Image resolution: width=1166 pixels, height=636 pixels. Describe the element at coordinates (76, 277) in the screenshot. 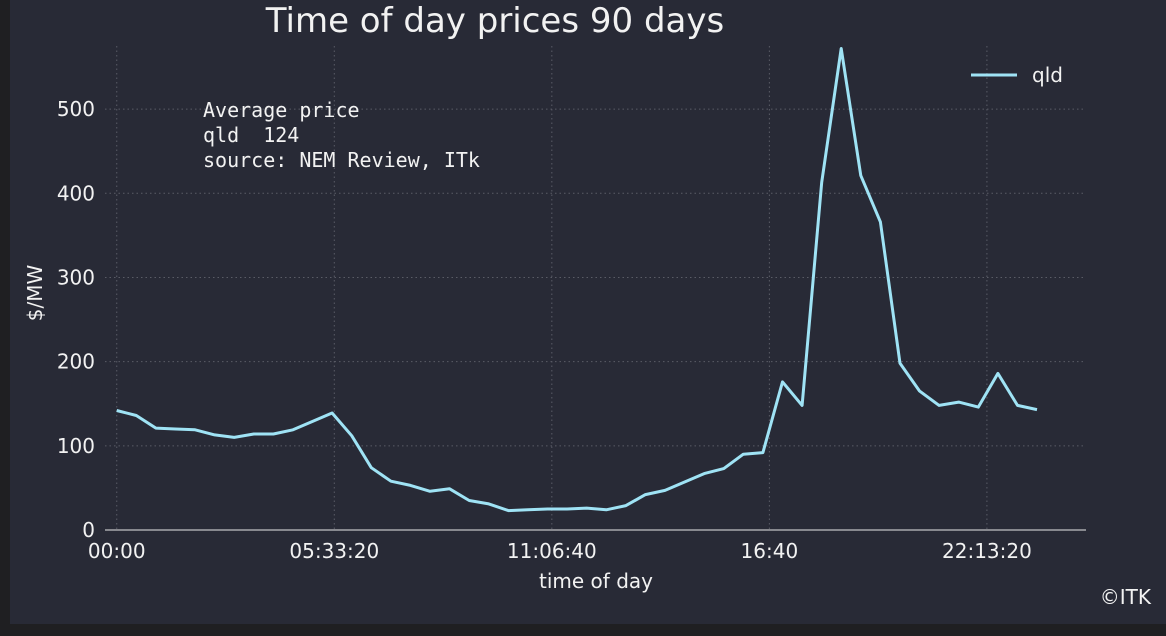

I see `y-tick-label: 300` at that location.